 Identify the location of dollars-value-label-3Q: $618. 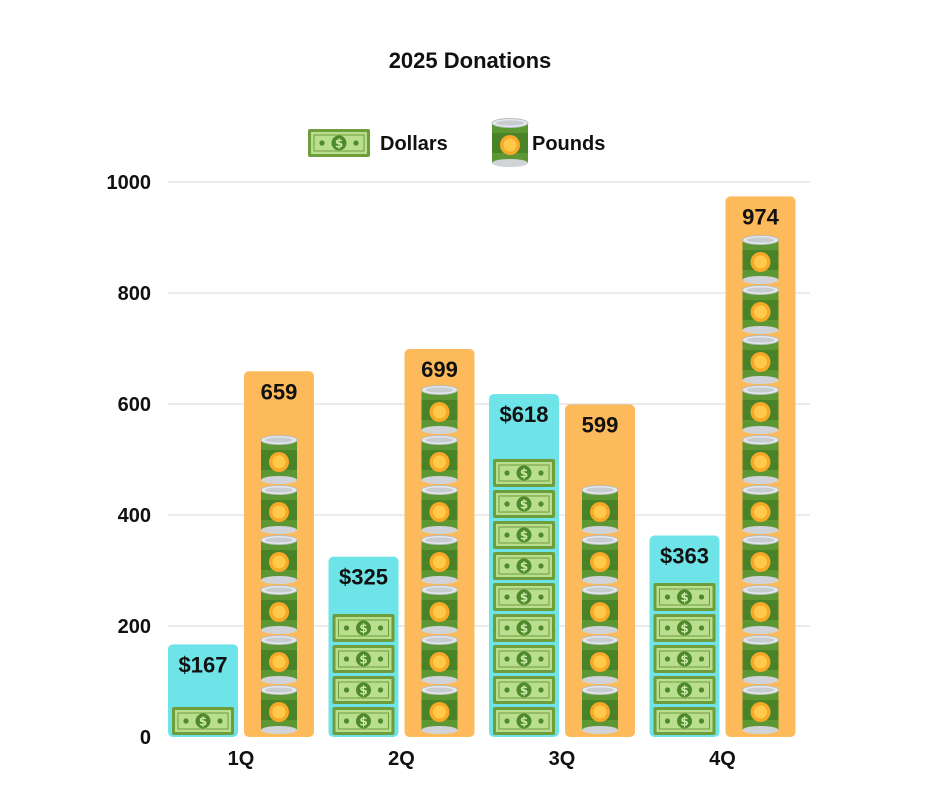
(524, 414).